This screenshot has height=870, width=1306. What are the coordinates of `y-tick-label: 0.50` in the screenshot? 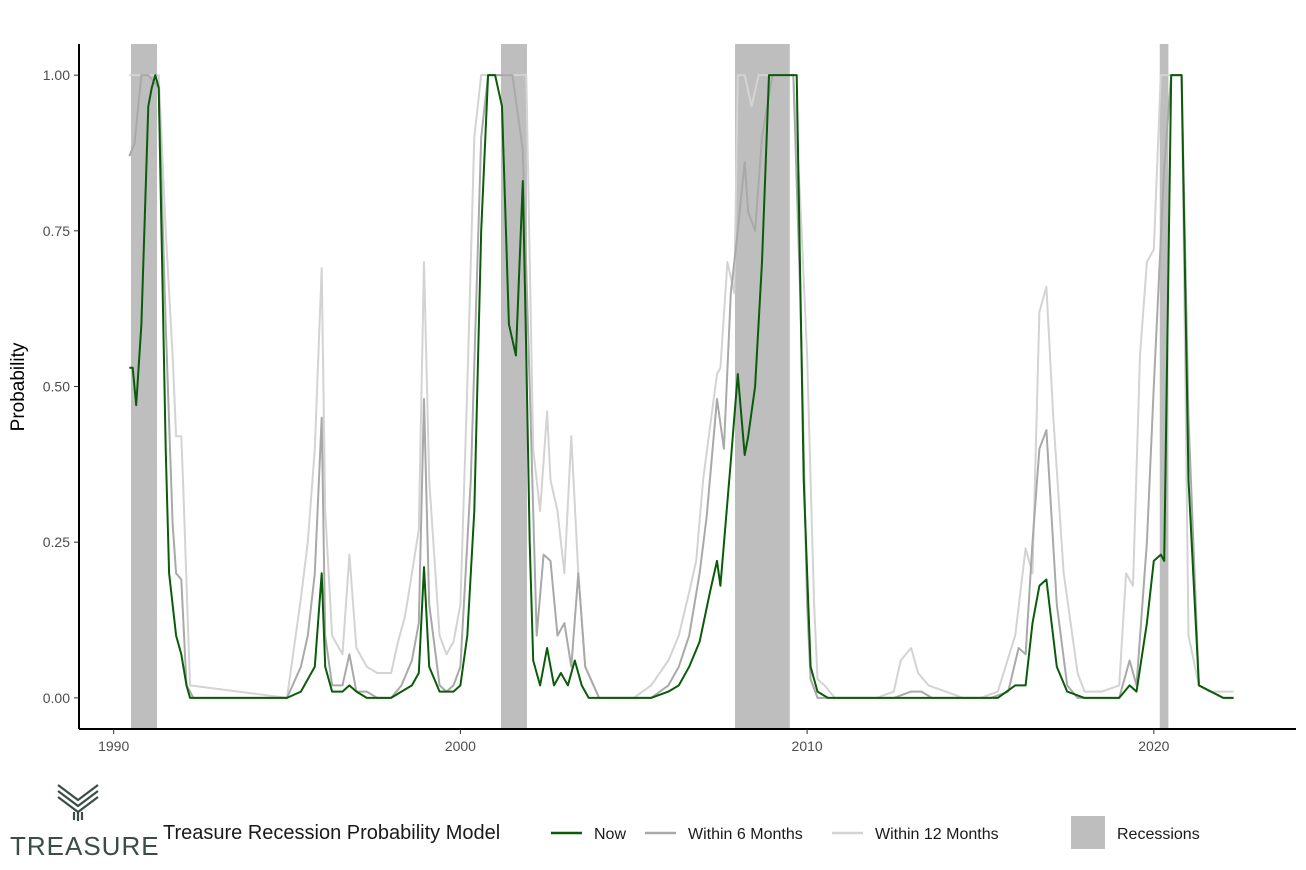 It's located at (56, 387).